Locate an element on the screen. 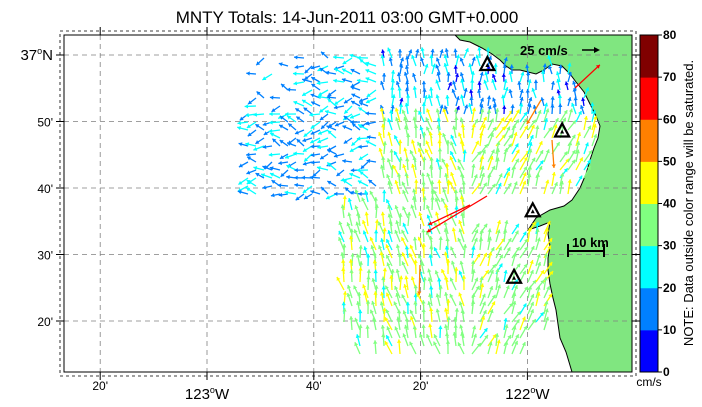 This screenshot has height=407, width=702. scale-bar-label: 10 km is located at coordinates (590, 242).